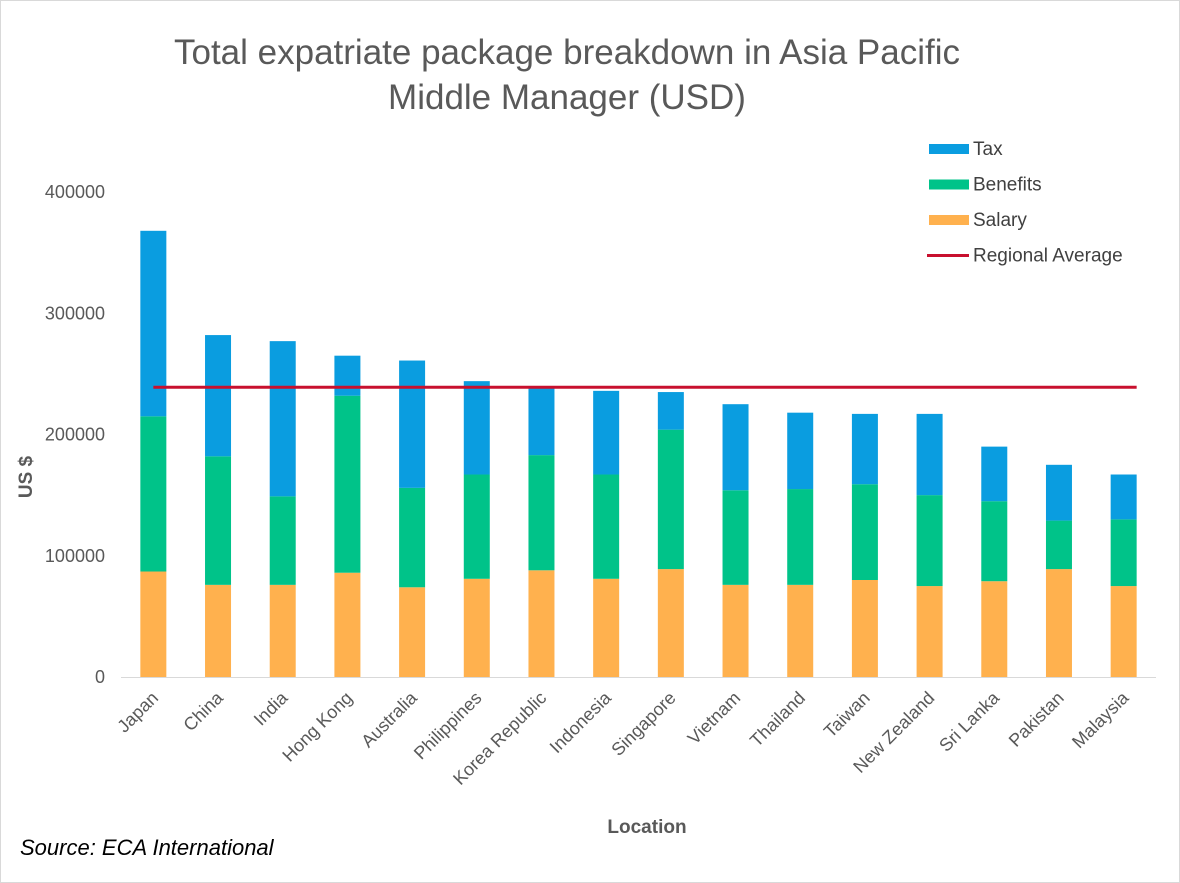 Image resolution: width=1180 pixels, height=883 pixels. Describe the element at coordinates (643, 724) in the screenshot. I see `x-category-label: Singapore` at that location.